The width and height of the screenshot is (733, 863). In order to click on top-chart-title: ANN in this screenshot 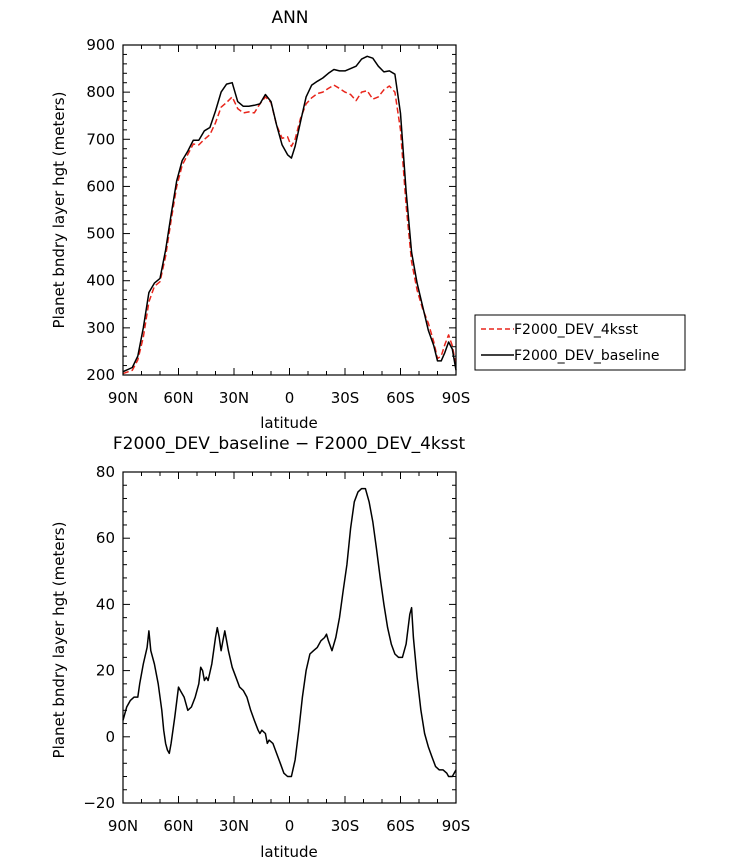, I will do `click(289, 18)`.